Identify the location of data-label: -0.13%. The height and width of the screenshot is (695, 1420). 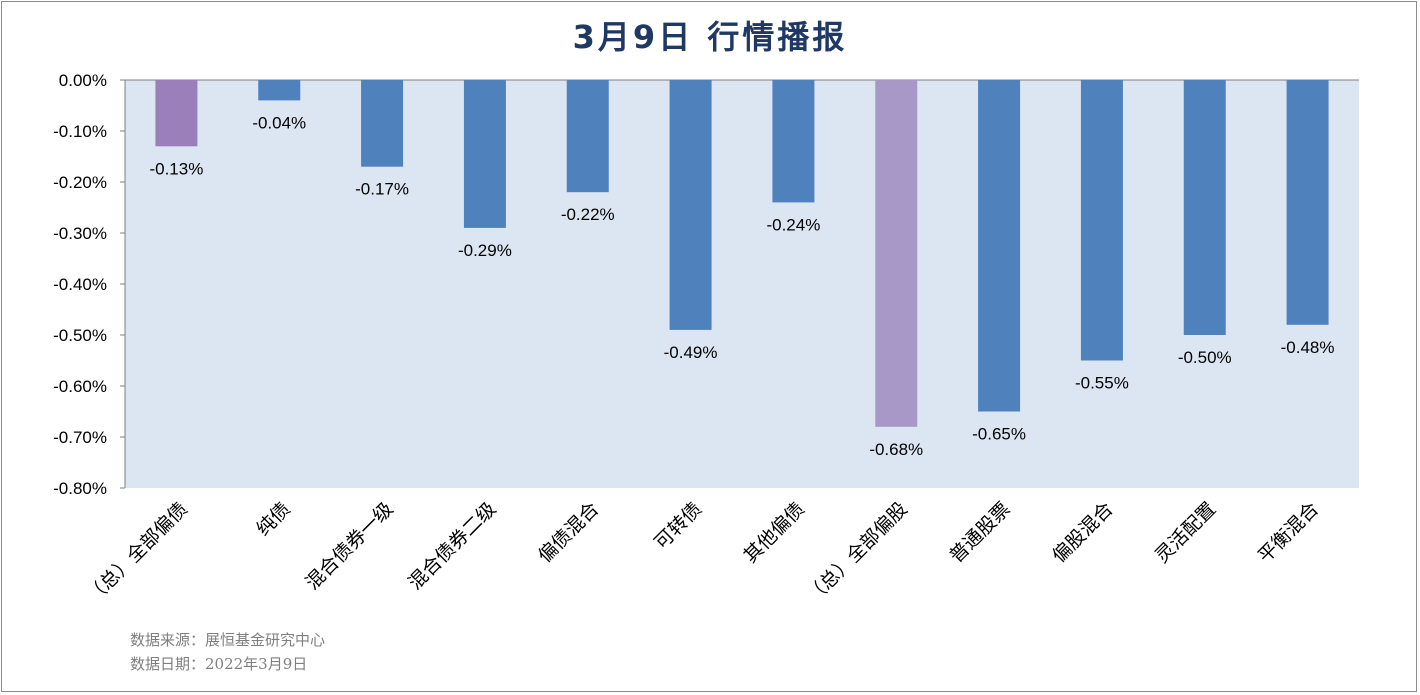
(176, 168).